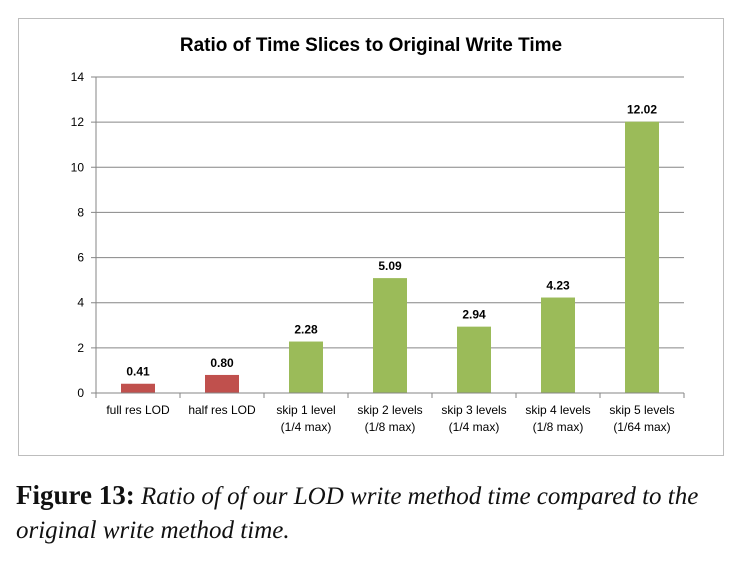 This screenshot has height=564, width=746. I want to click on data-label: 5.09, so click(390, 266).